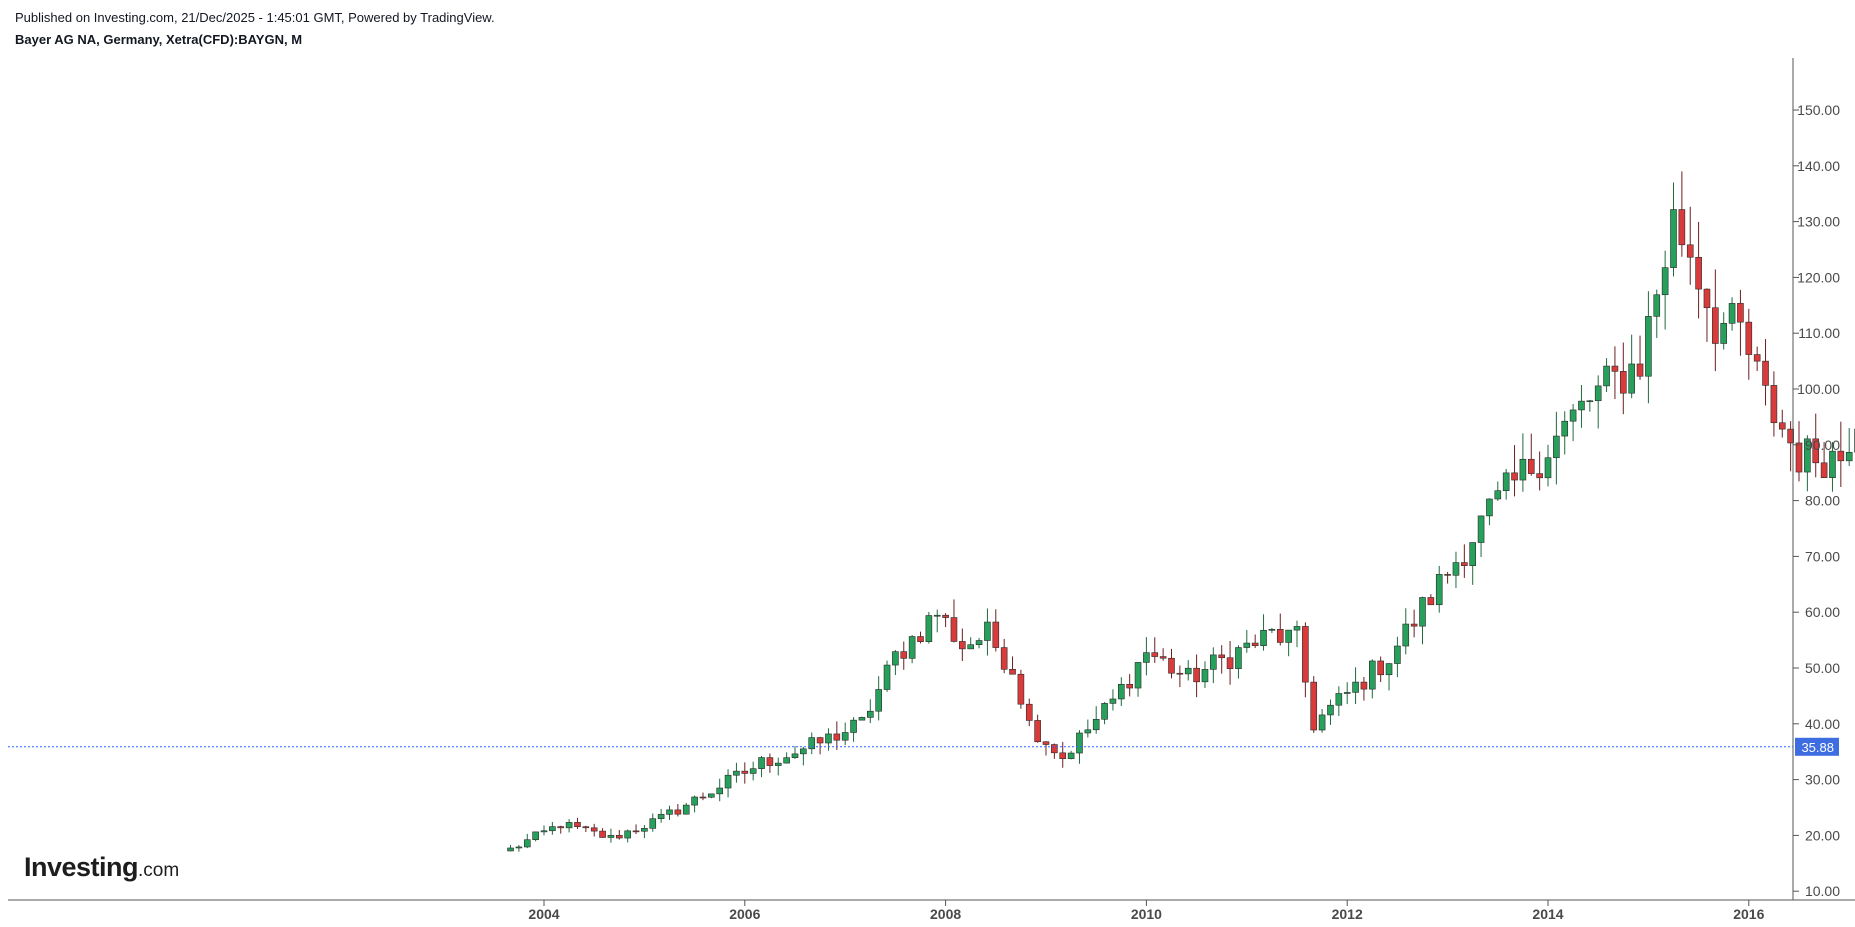  I want to click on y-tick-label: 70.00, so click(1822, 556).